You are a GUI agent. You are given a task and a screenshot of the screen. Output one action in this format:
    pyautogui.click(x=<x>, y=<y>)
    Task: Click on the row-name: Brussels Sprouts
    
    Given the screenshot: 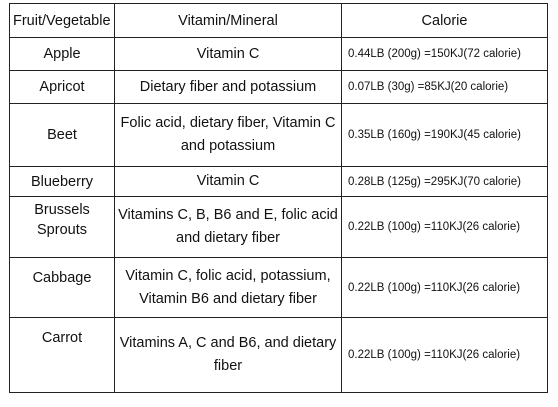 What is the action you would take?
    pyautogui.click(x=62, y=227)
    